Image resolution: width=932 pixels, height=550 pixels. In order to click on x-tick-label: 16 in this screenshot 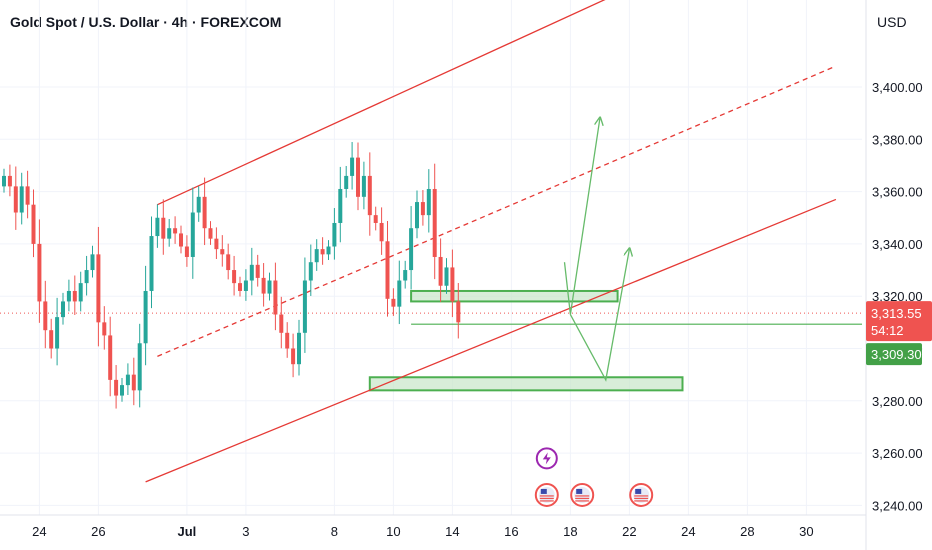, I will do `click(511, 531)`.